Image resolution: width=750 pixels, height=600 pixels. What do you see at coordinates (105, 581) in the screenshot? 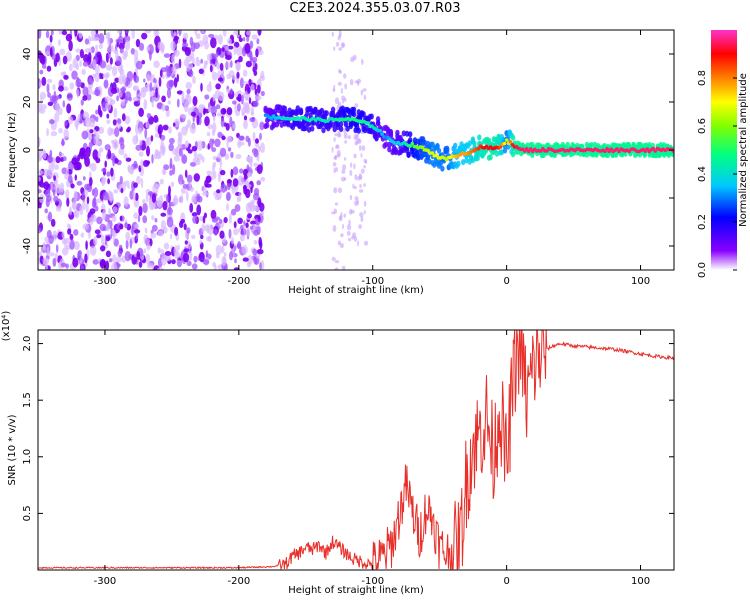
I see `x-tick-label: -300` at bounding box center [105, 581].